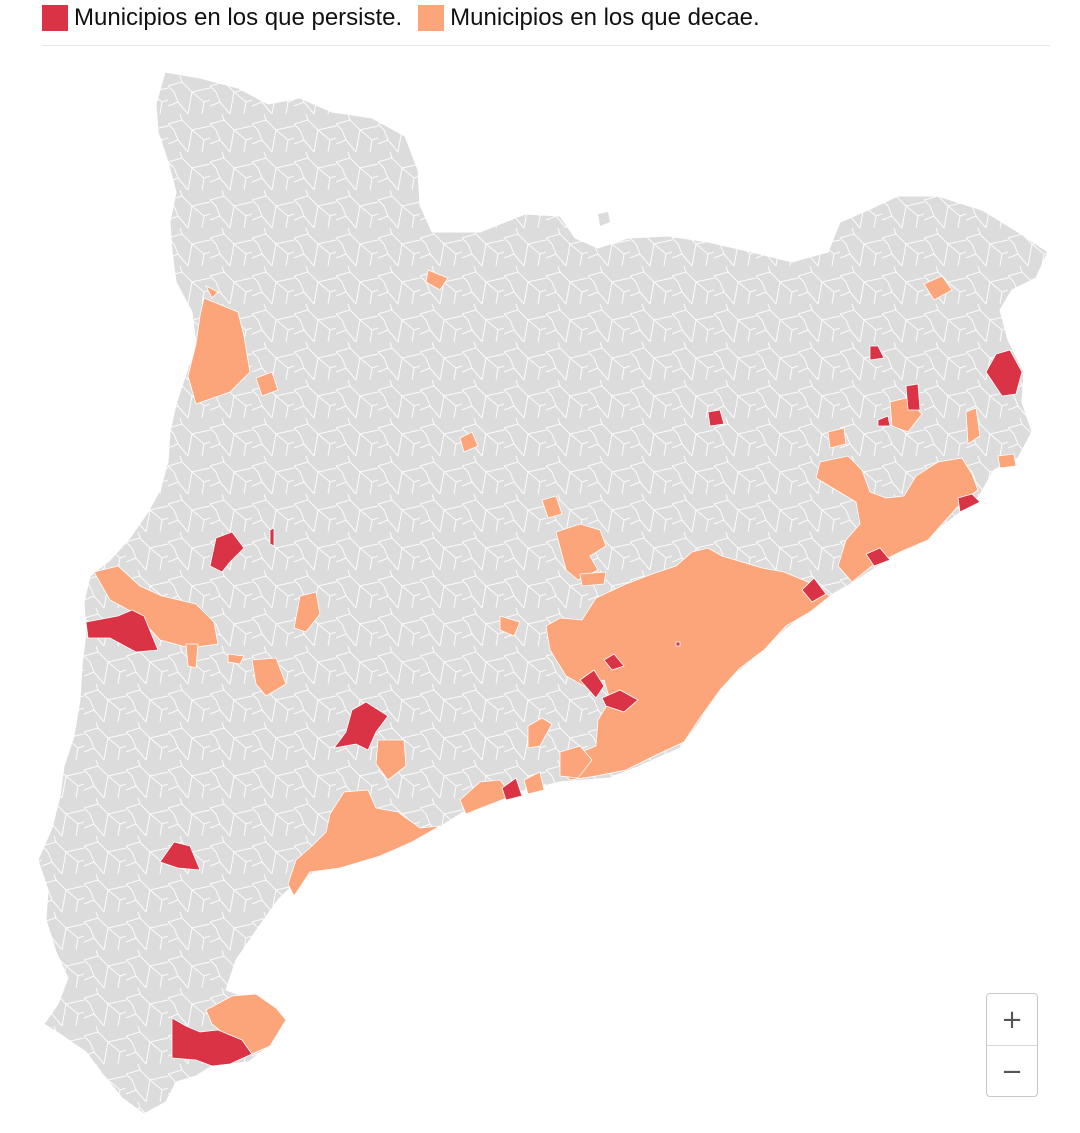 The height and width of the screenshot is (1133, 1080). Describe the element at coordinates (605, 17) in the screenshot. I see `legend-label-declines: Municipios en los que decae.` at that location.